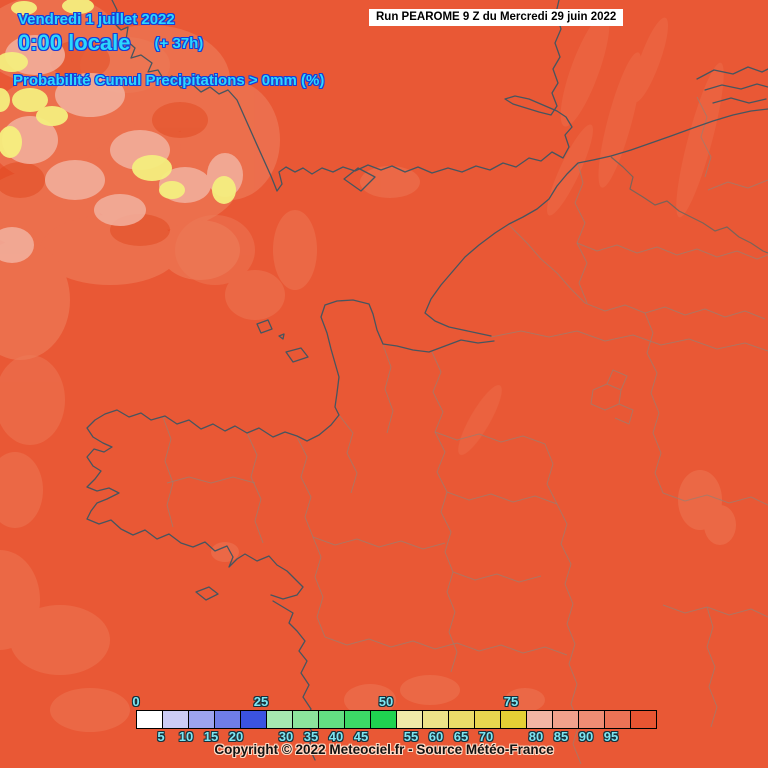 Image resolution: width=768 pixels, height=768 pixels. Describe the element at coordinates (496, 17) in the screenshot. I see `run-info-box: Run PEAROME 9 Z du Mercredi 29 juin 2022` at that location.